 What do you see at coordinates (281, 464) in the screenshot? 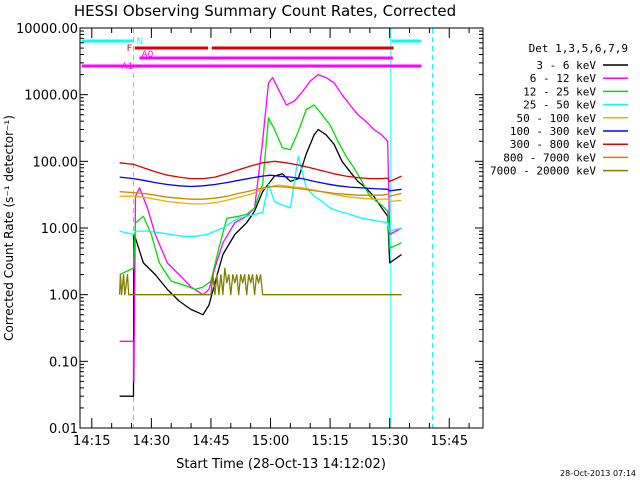
I see `x-axis-label: Start Time (28-Oct-13 14:12:02)` at bounding box center [281, 464].